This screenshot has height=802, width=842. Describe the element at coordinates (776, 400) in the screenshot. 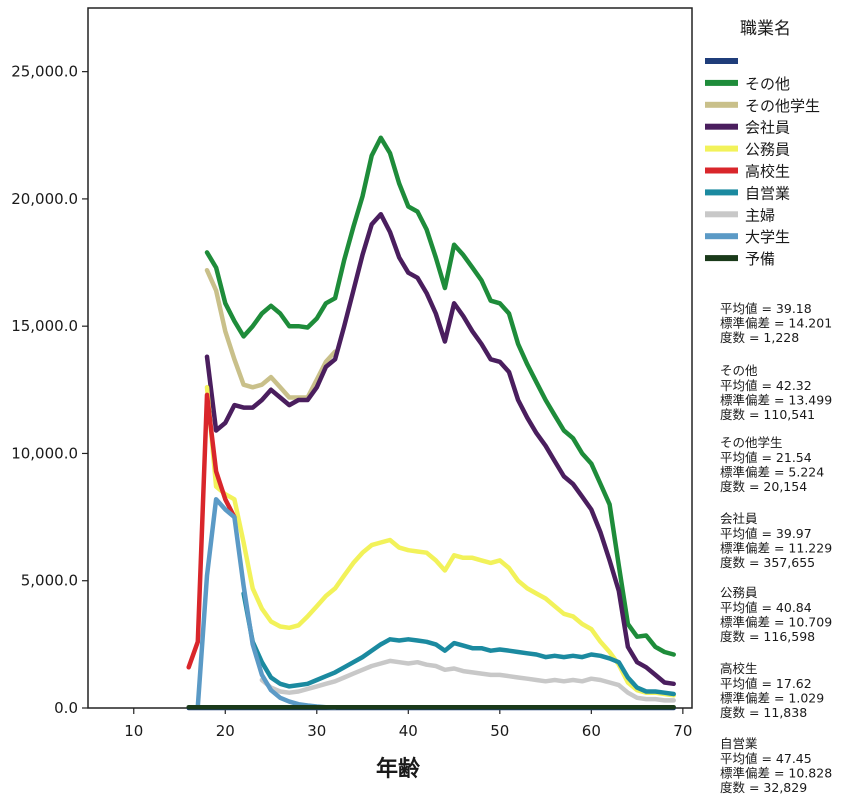

I see `stat-line: 標準偏差 = 13.499` at that location.